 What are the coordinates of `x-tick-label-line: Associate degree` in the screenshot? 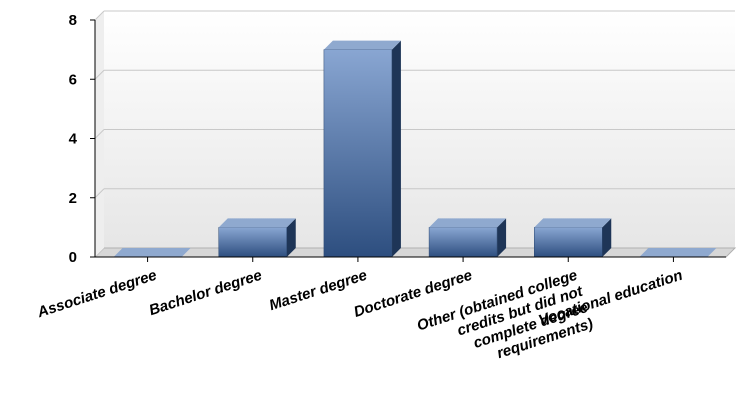 It's located at (96, 294).